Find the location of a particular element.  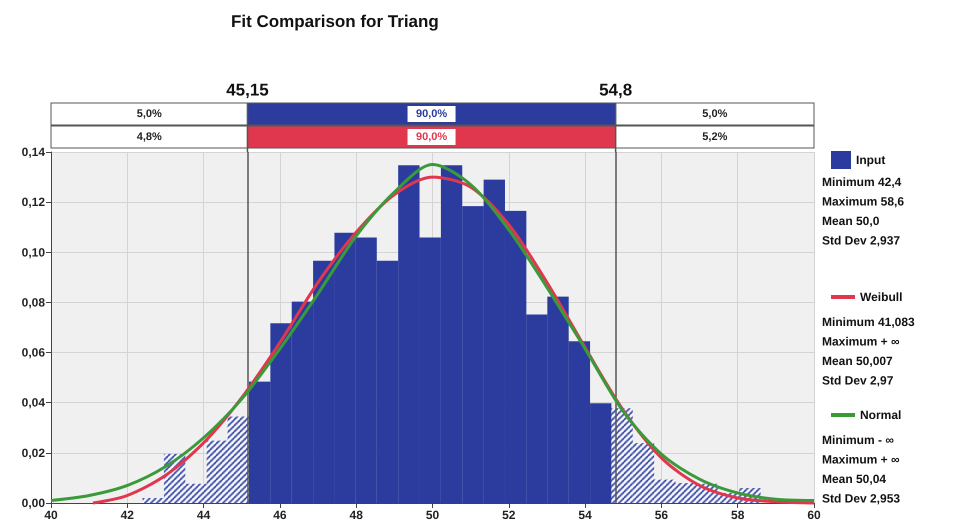

x-tick-label: 50 is located at coordinates (433, 515).